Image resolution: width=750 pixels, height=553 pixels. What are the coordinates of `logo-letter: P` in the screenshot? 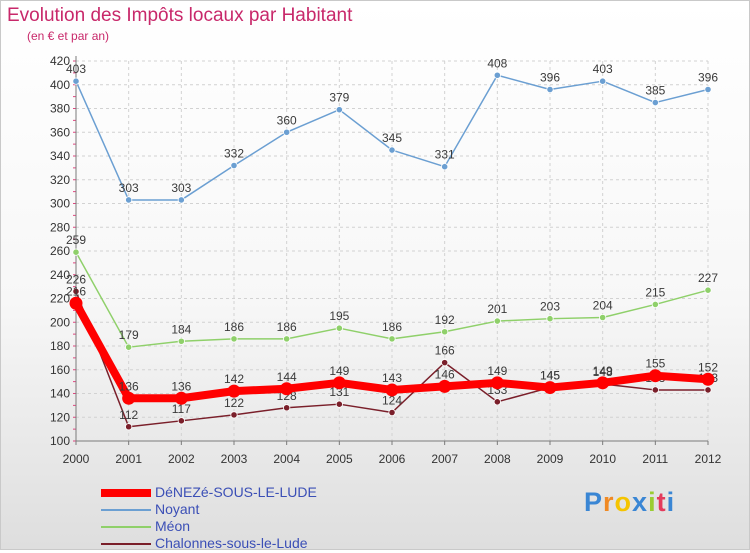 It's located at (594, 502).